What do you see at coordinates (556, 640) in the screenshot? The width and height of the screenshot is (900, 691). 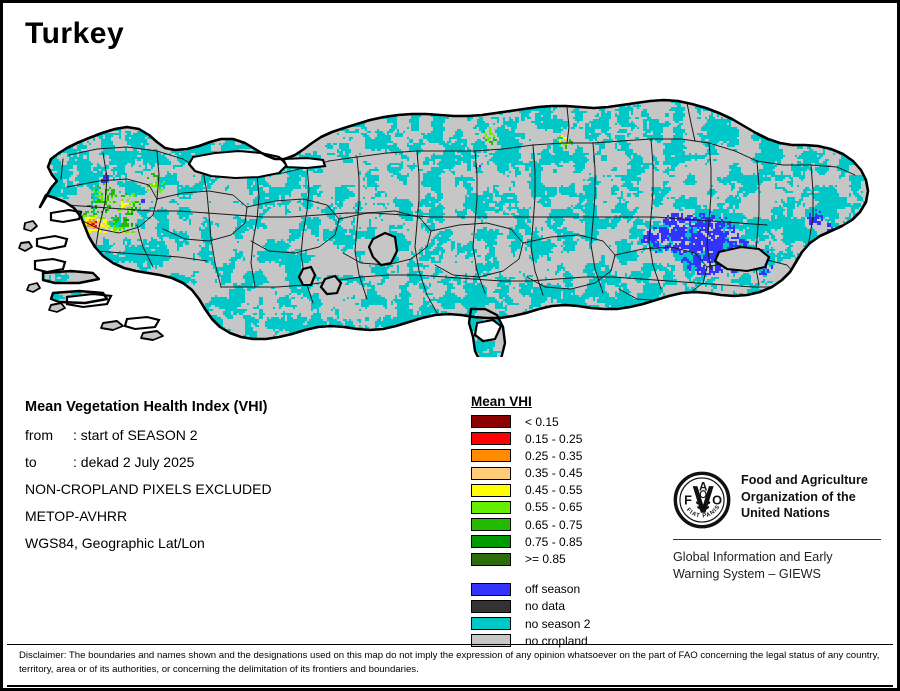 I see `legend-special-label: no cropland` at bounding box center [556, 640].